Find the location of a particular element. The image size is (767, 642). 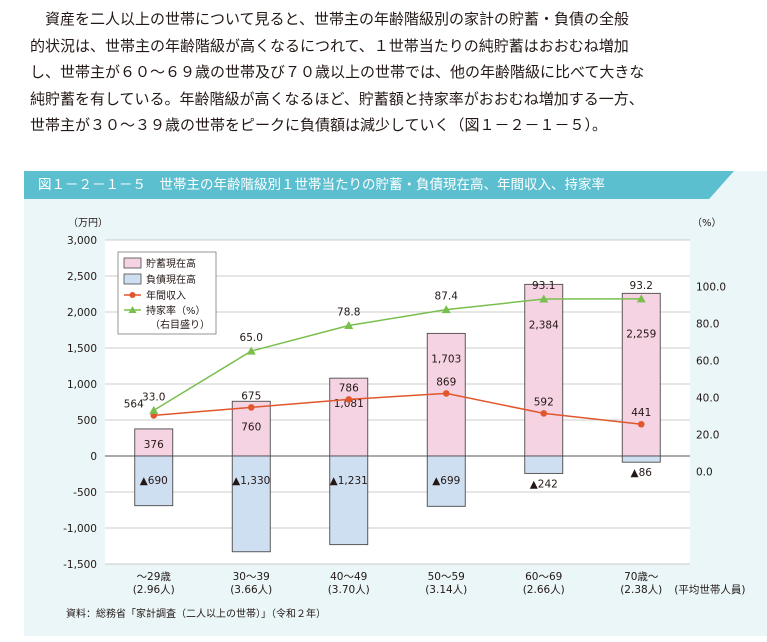

right-tick-label: 40.0 is located at coordinates (707, 398).